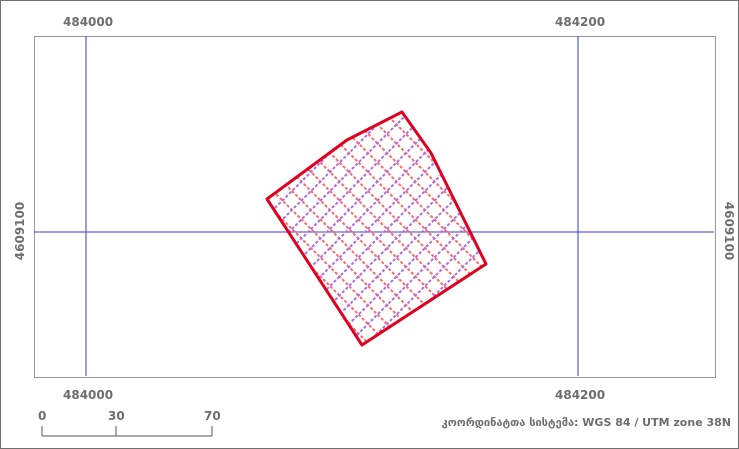 The image size is (739, 449). I want to click on grid-label-top-left: 484000, so click(88, 22).